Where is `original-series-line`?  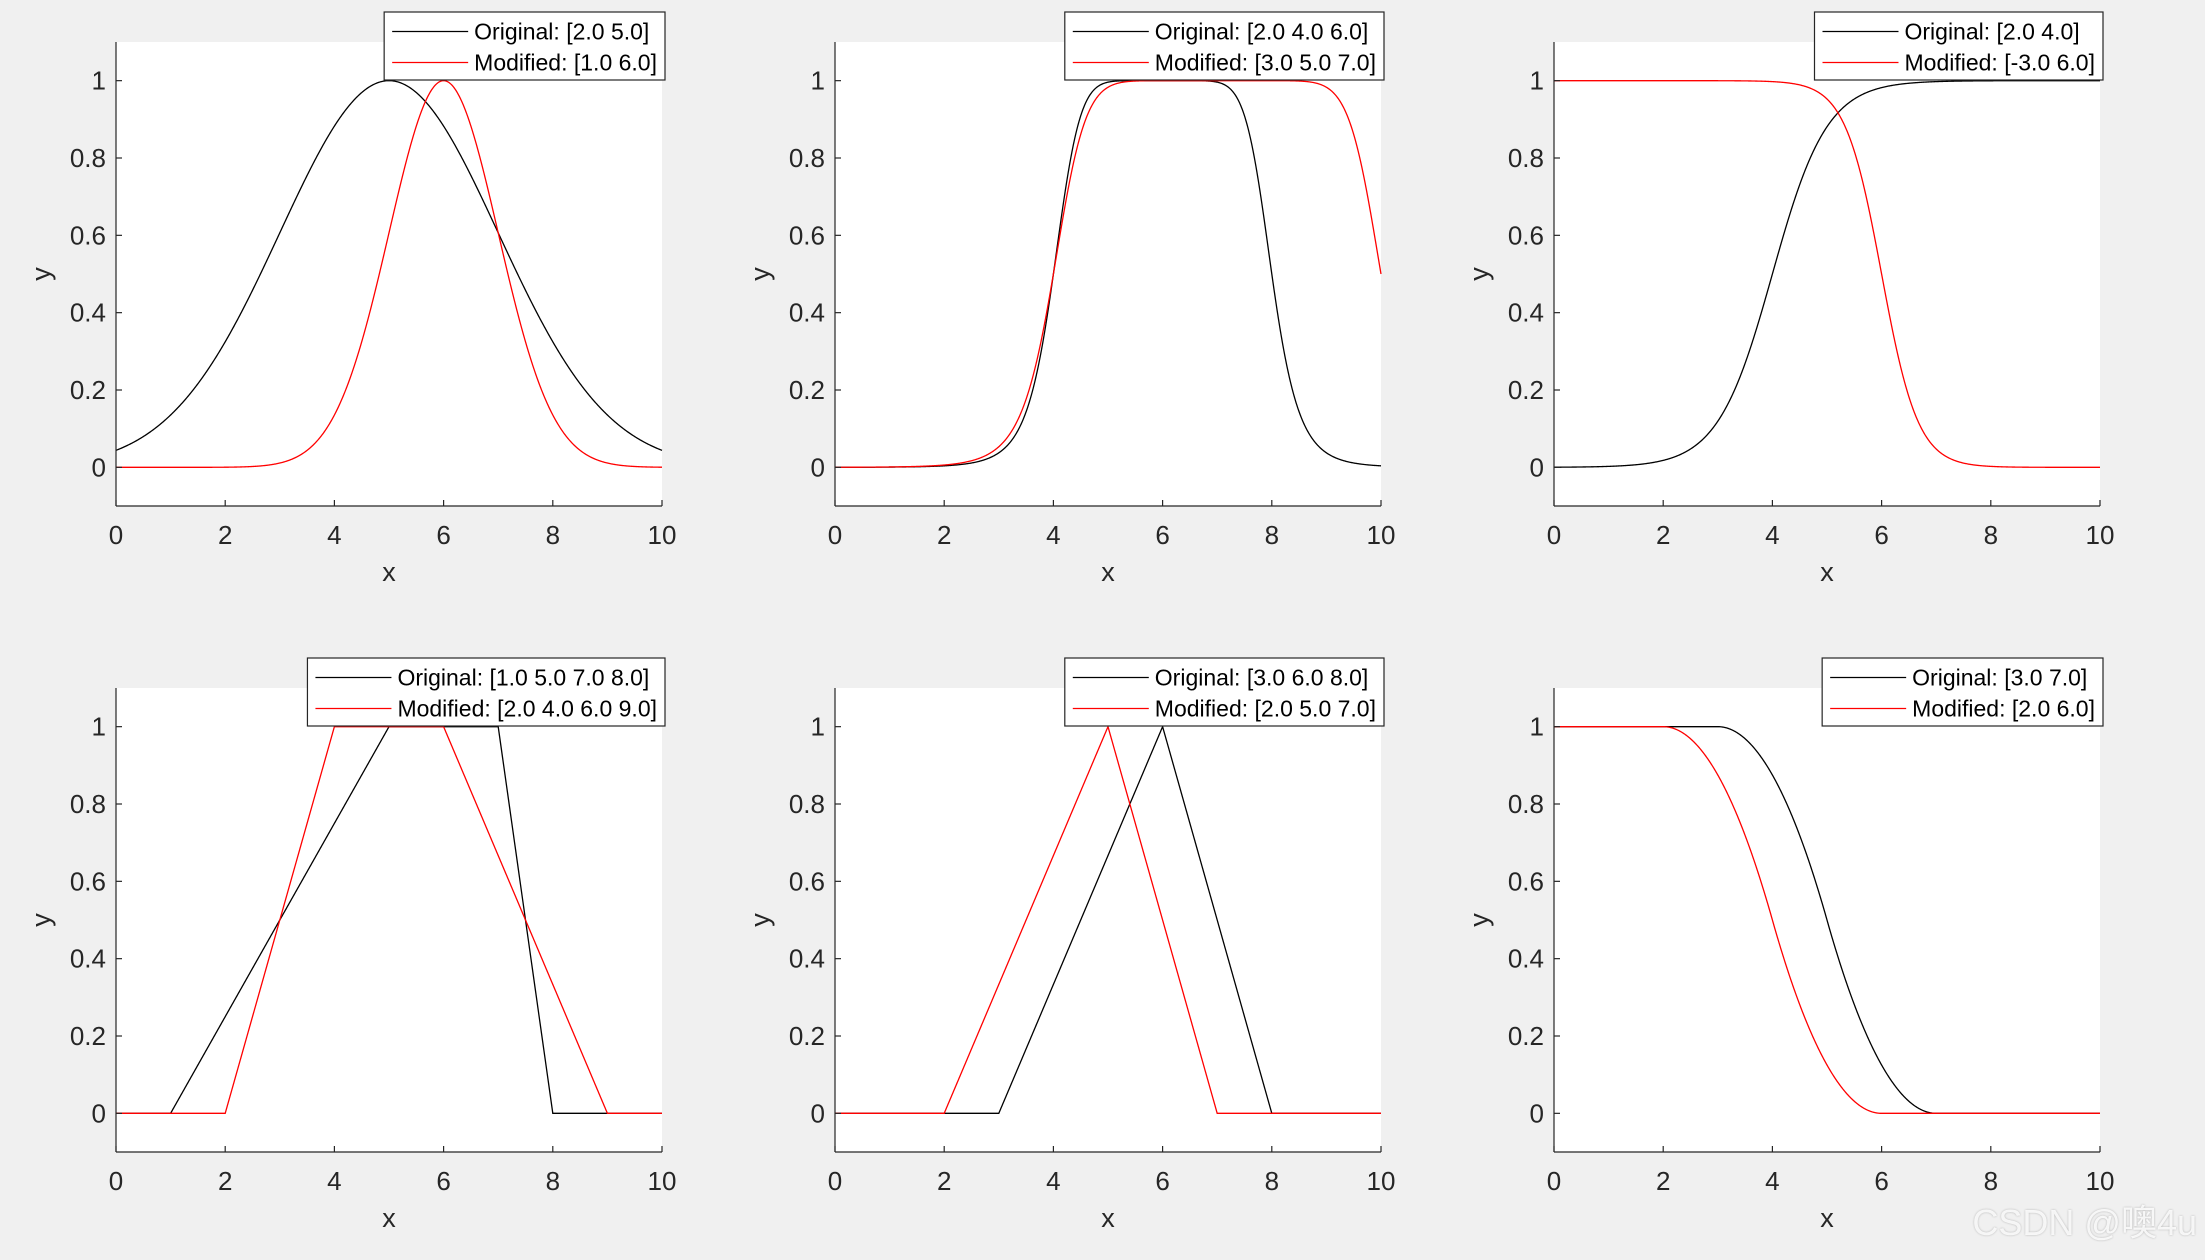
original-series-line is located at coordinates (1827, 274).